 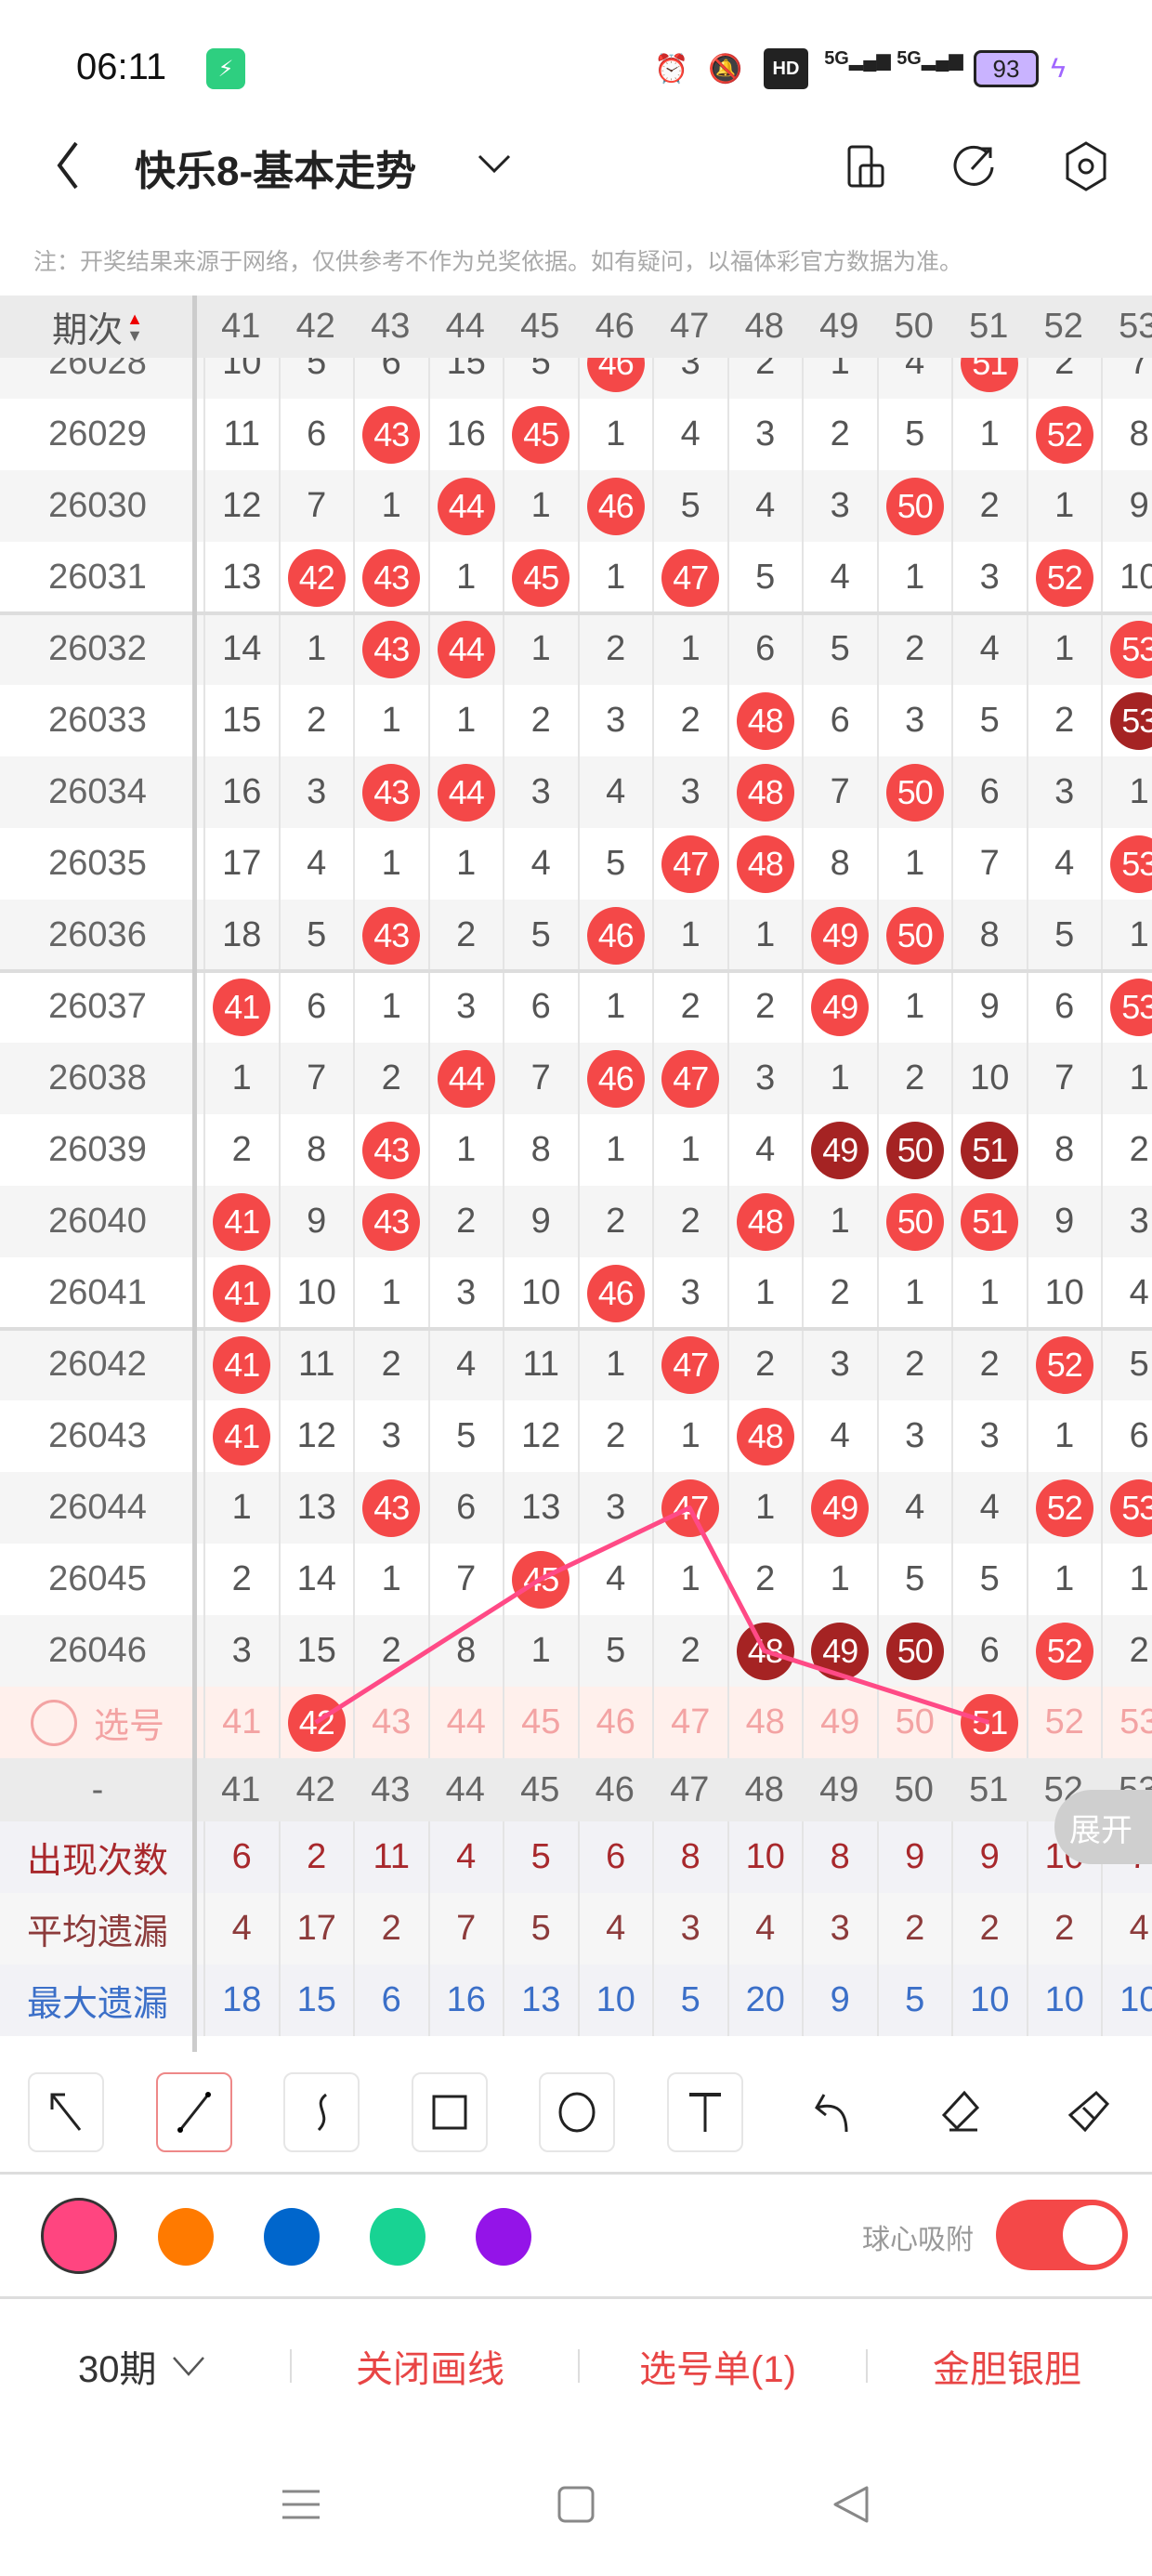 I want to click on select-number: 52, so click(x=1064, y=1722).